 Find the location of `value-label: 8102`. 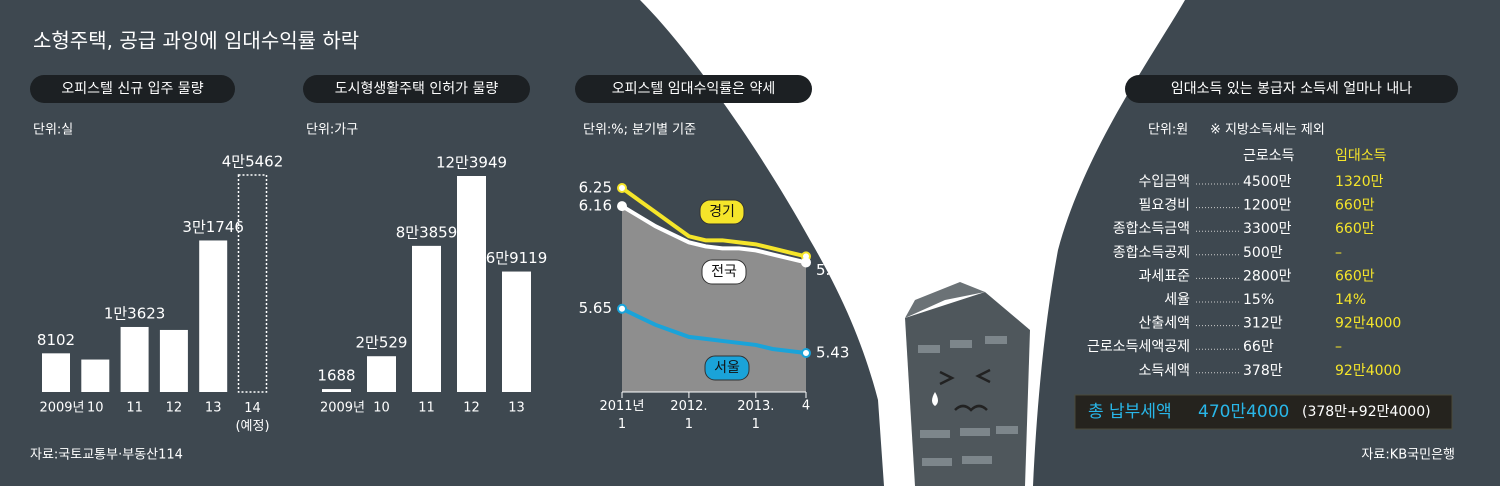

value-label: 8102 is located at coordinates (56, 340).